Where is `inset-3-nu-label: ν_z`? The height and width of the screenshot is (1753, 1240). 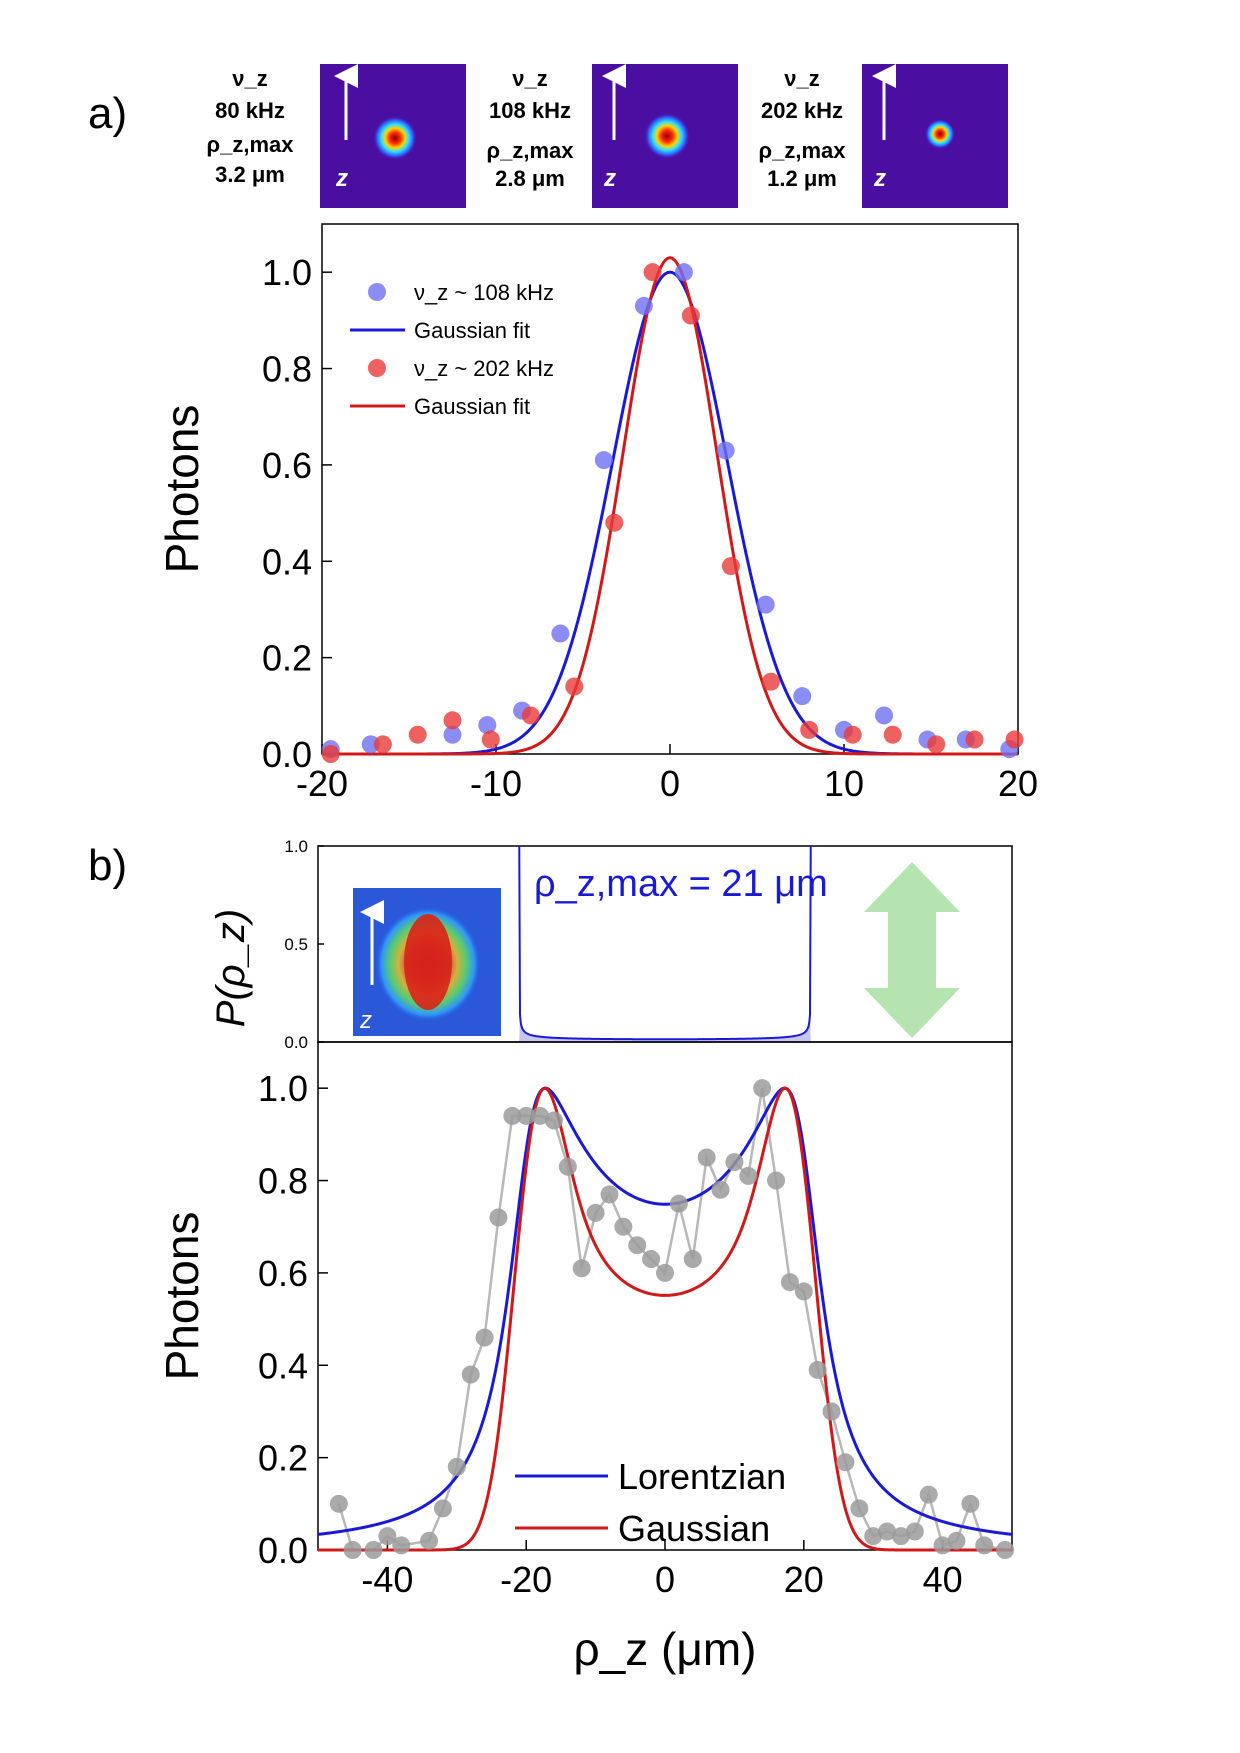
inset-3-nu-label: ν_z is located at coordinates (801, 78).